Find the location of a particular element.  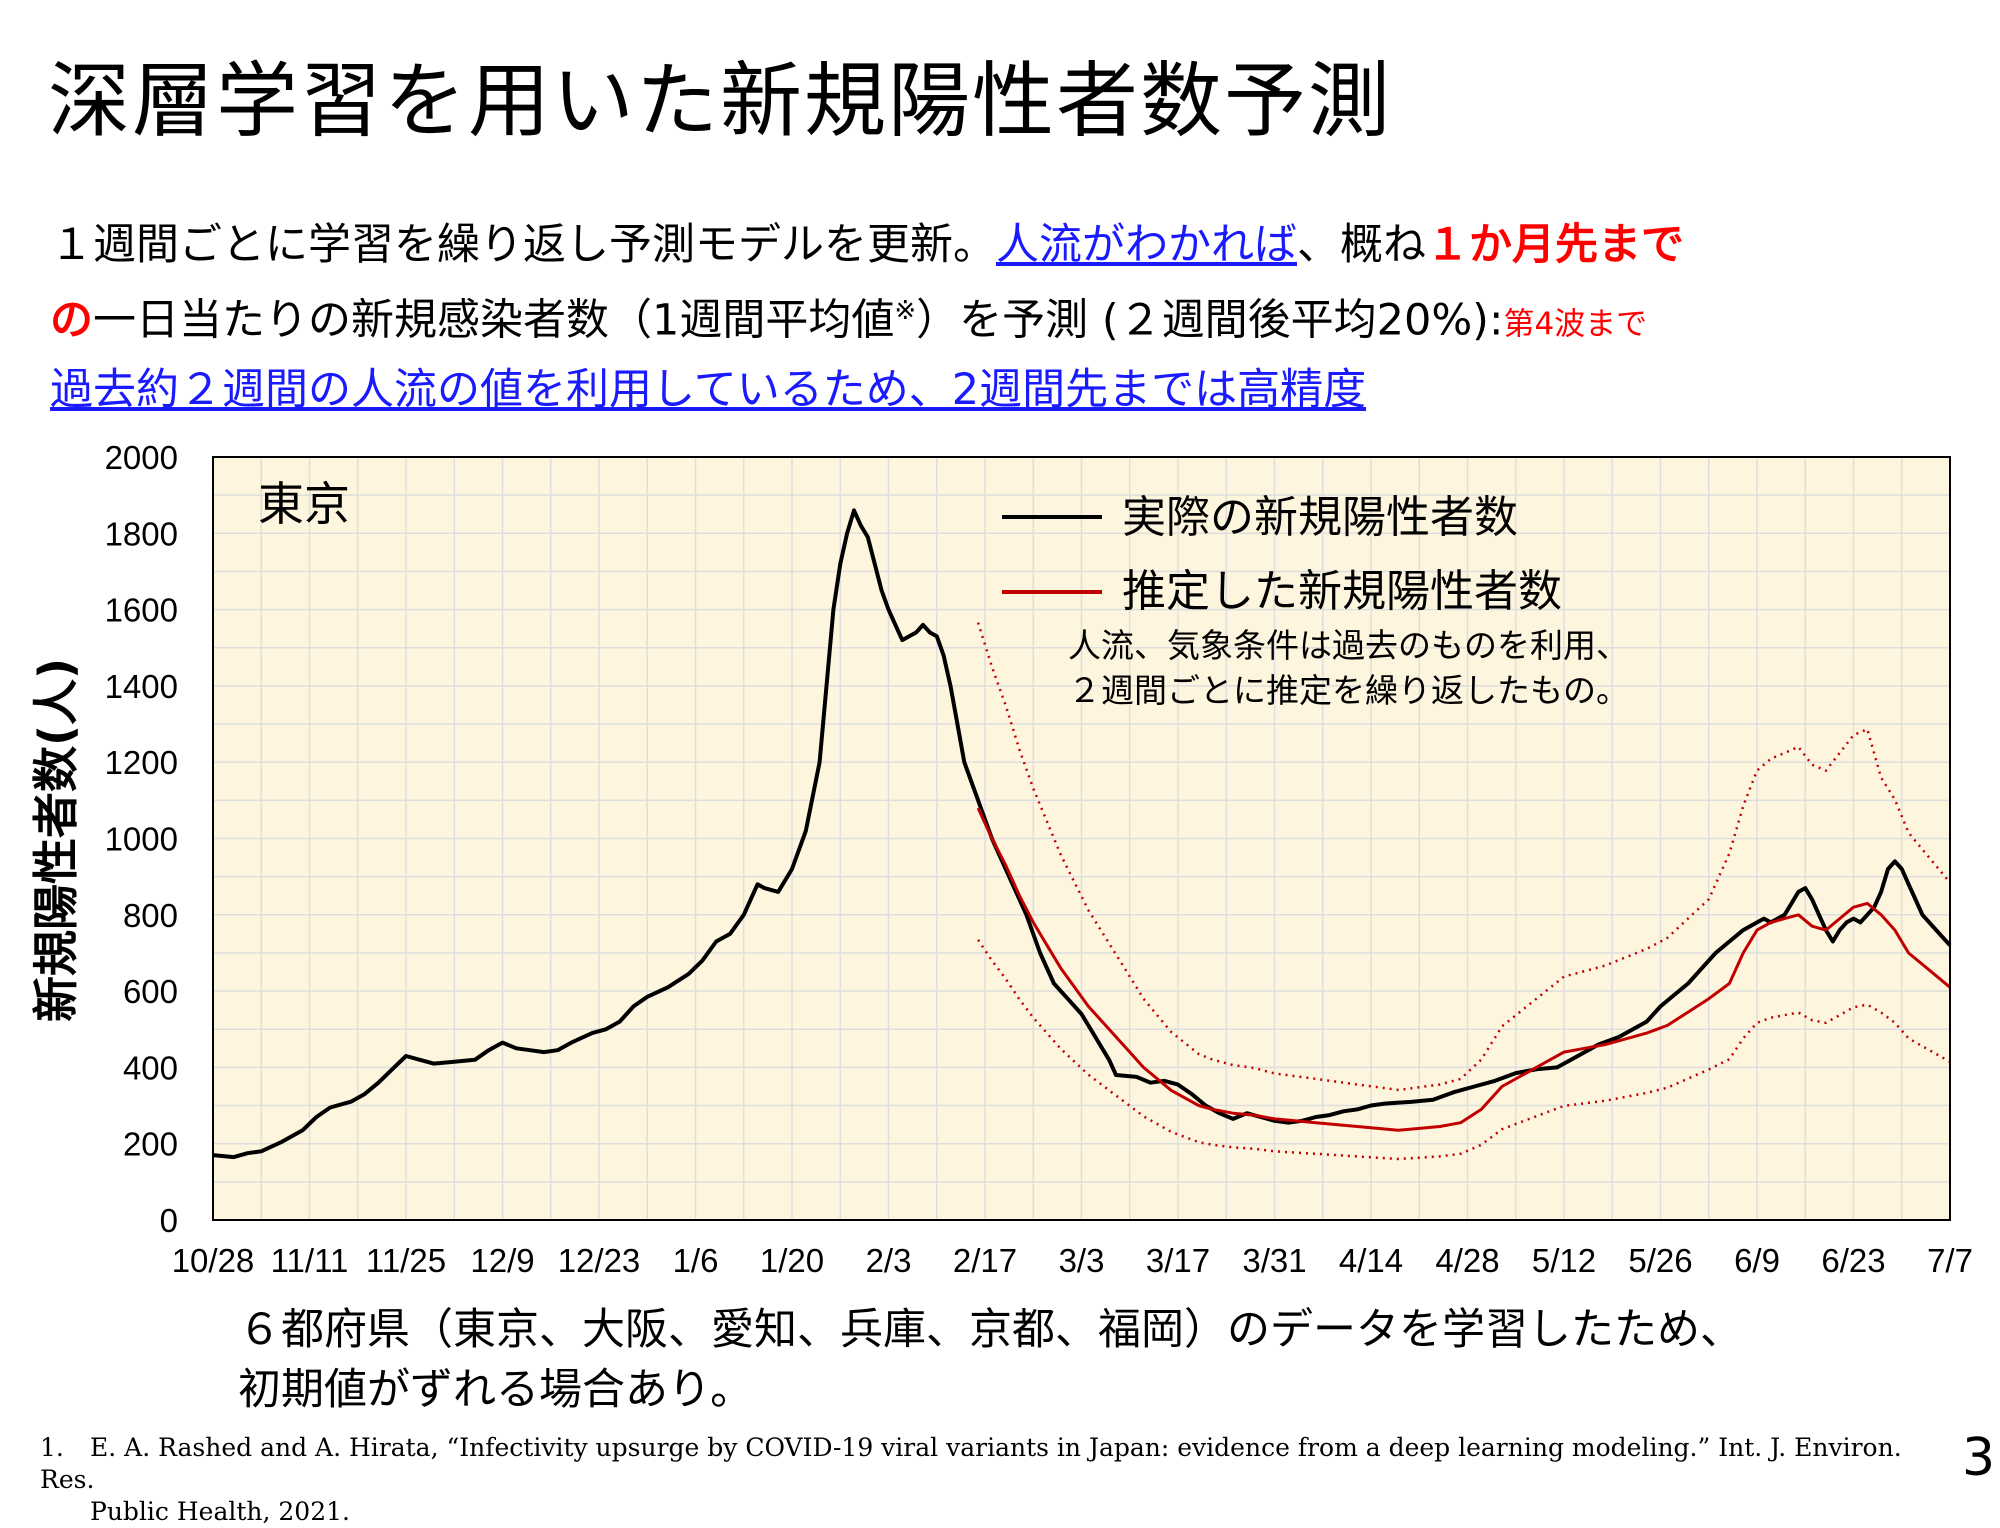

x-tick-label: 10/28 is located at coordinates (213, 1260).